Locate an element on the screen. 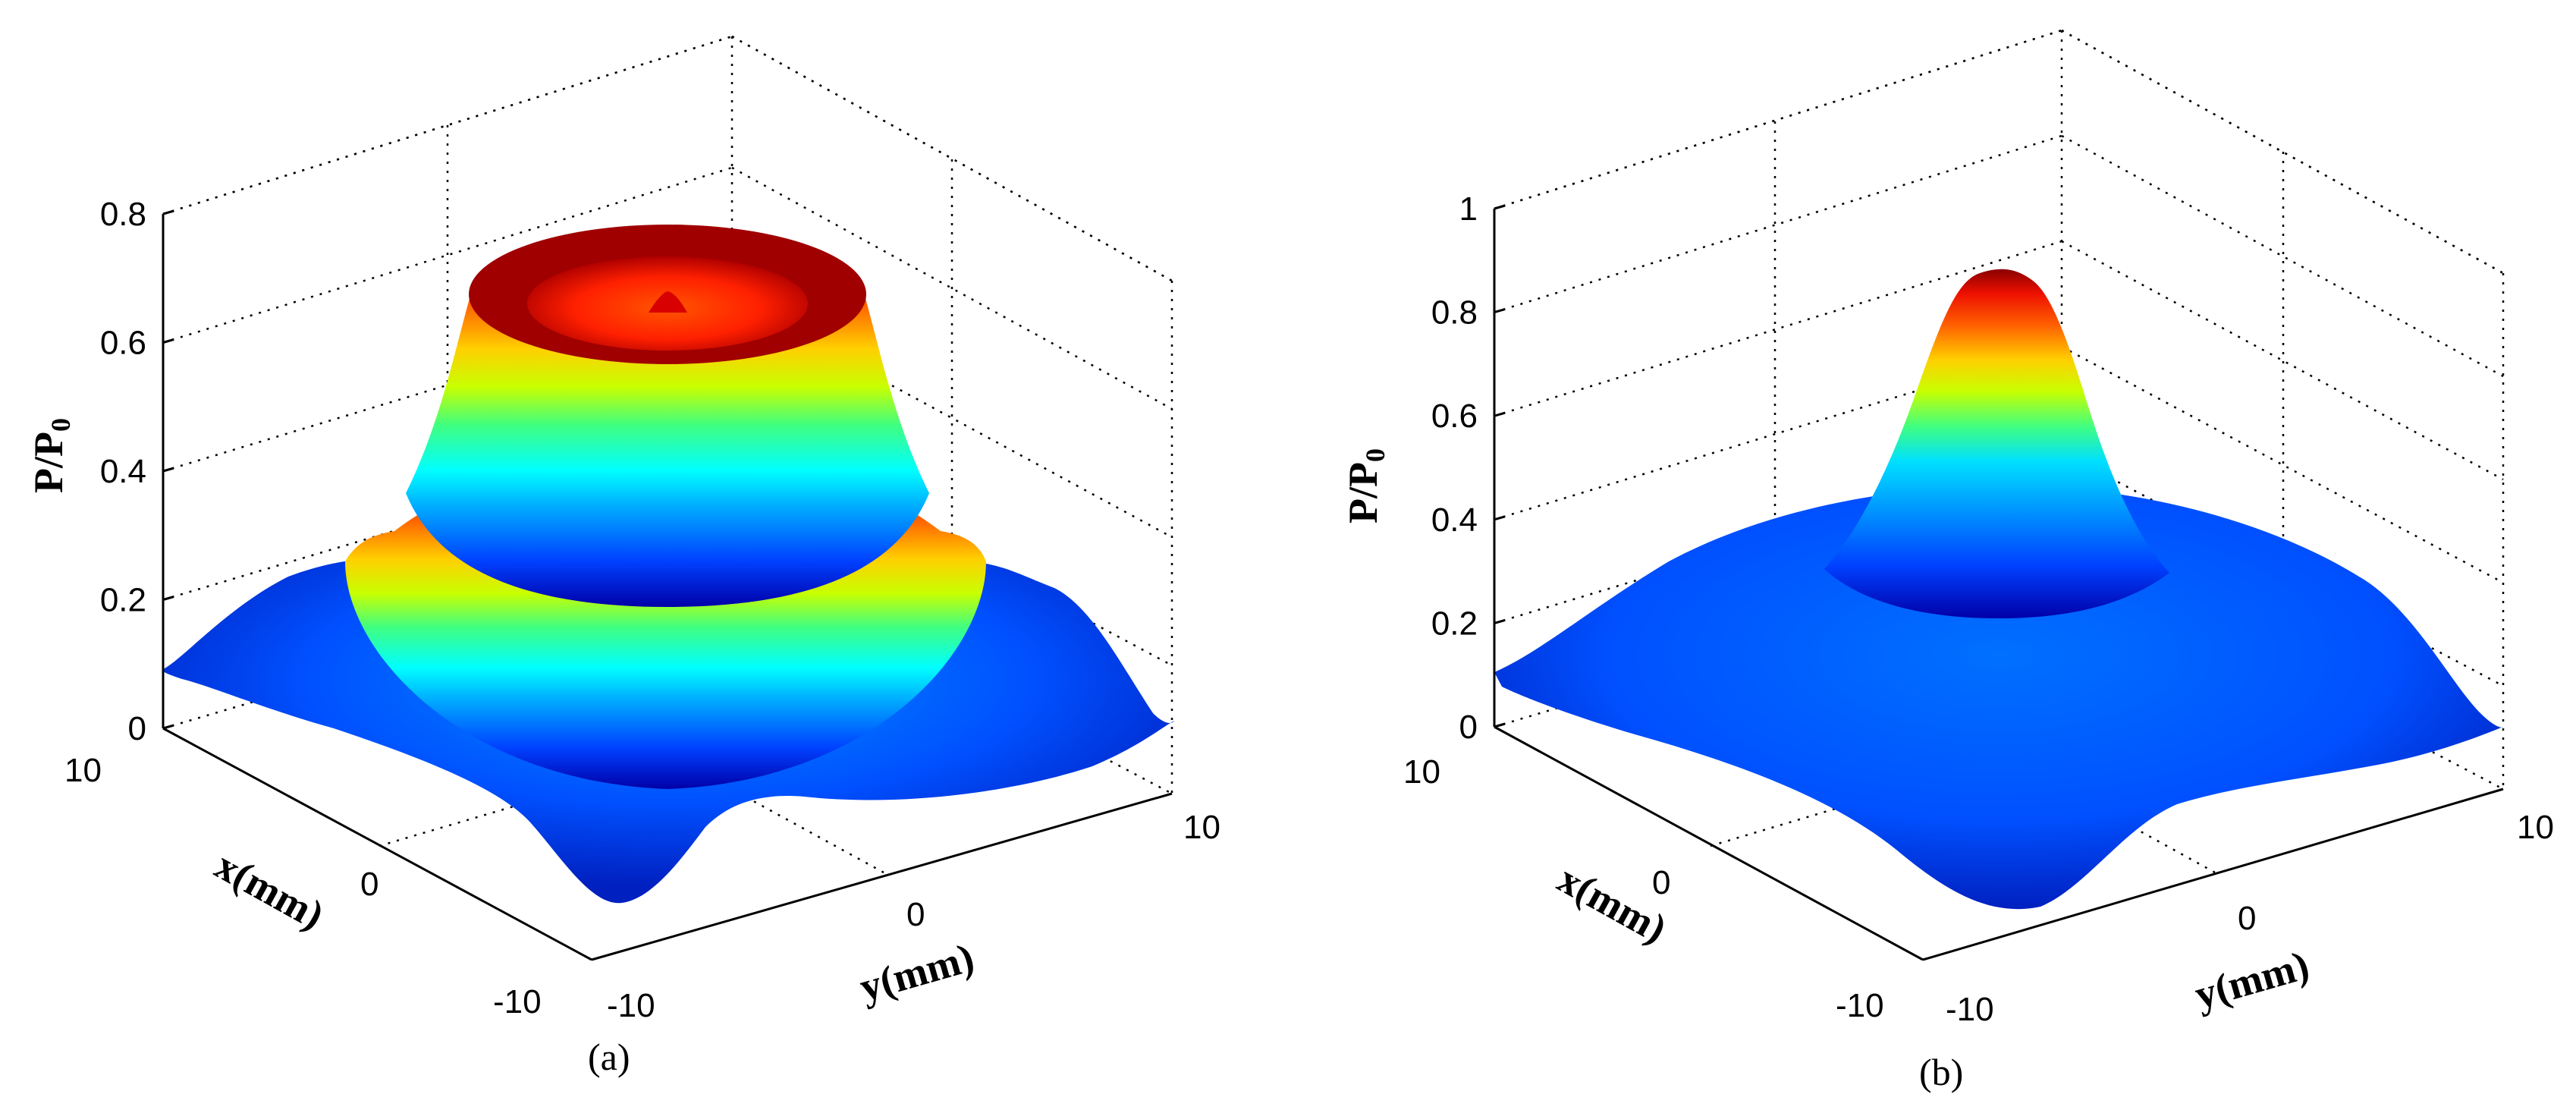 This screenshot has width=2576, height=1113. panel-label-a: (a) is located at coordinates (609, 1057).